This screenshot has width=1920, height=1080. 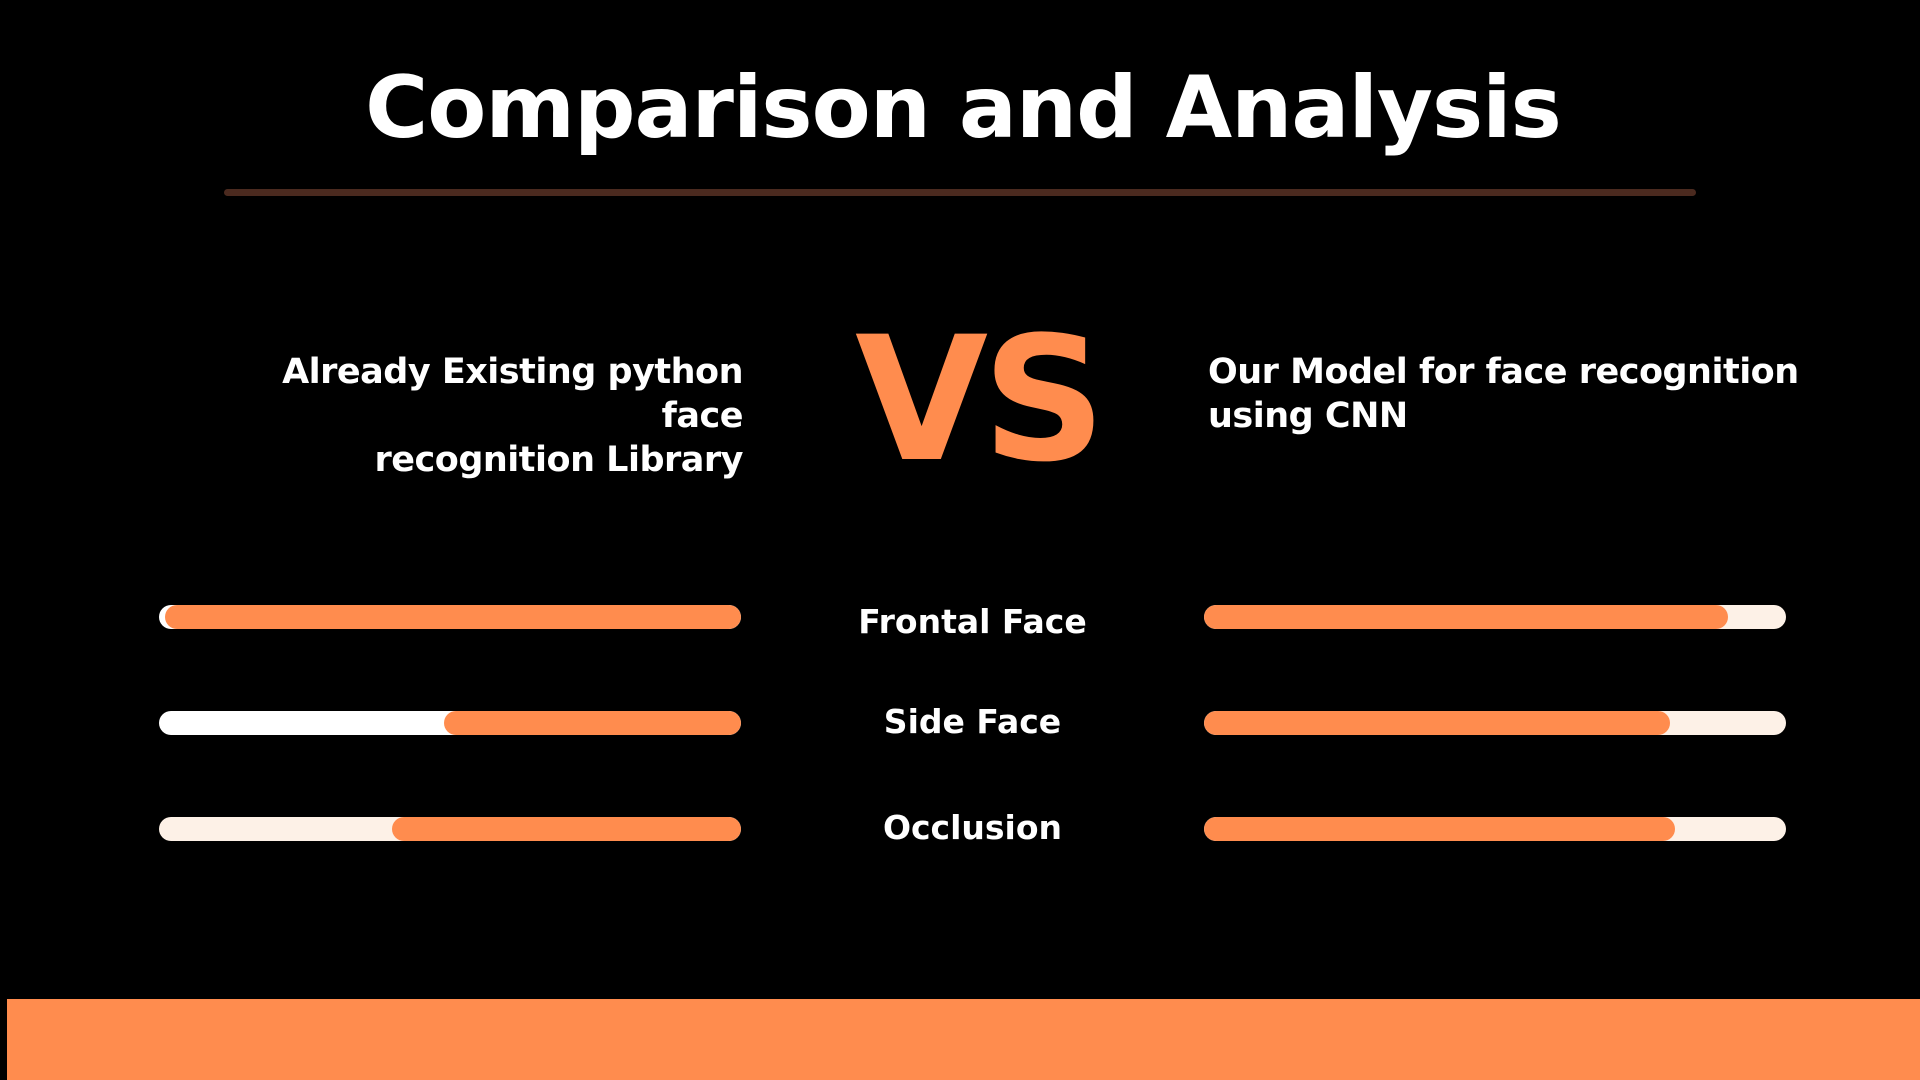 What do you see at coordinates (566, 829) in the screenshot?
I see `left-bar-fill-occlusion` at bounding box center [566, 829].